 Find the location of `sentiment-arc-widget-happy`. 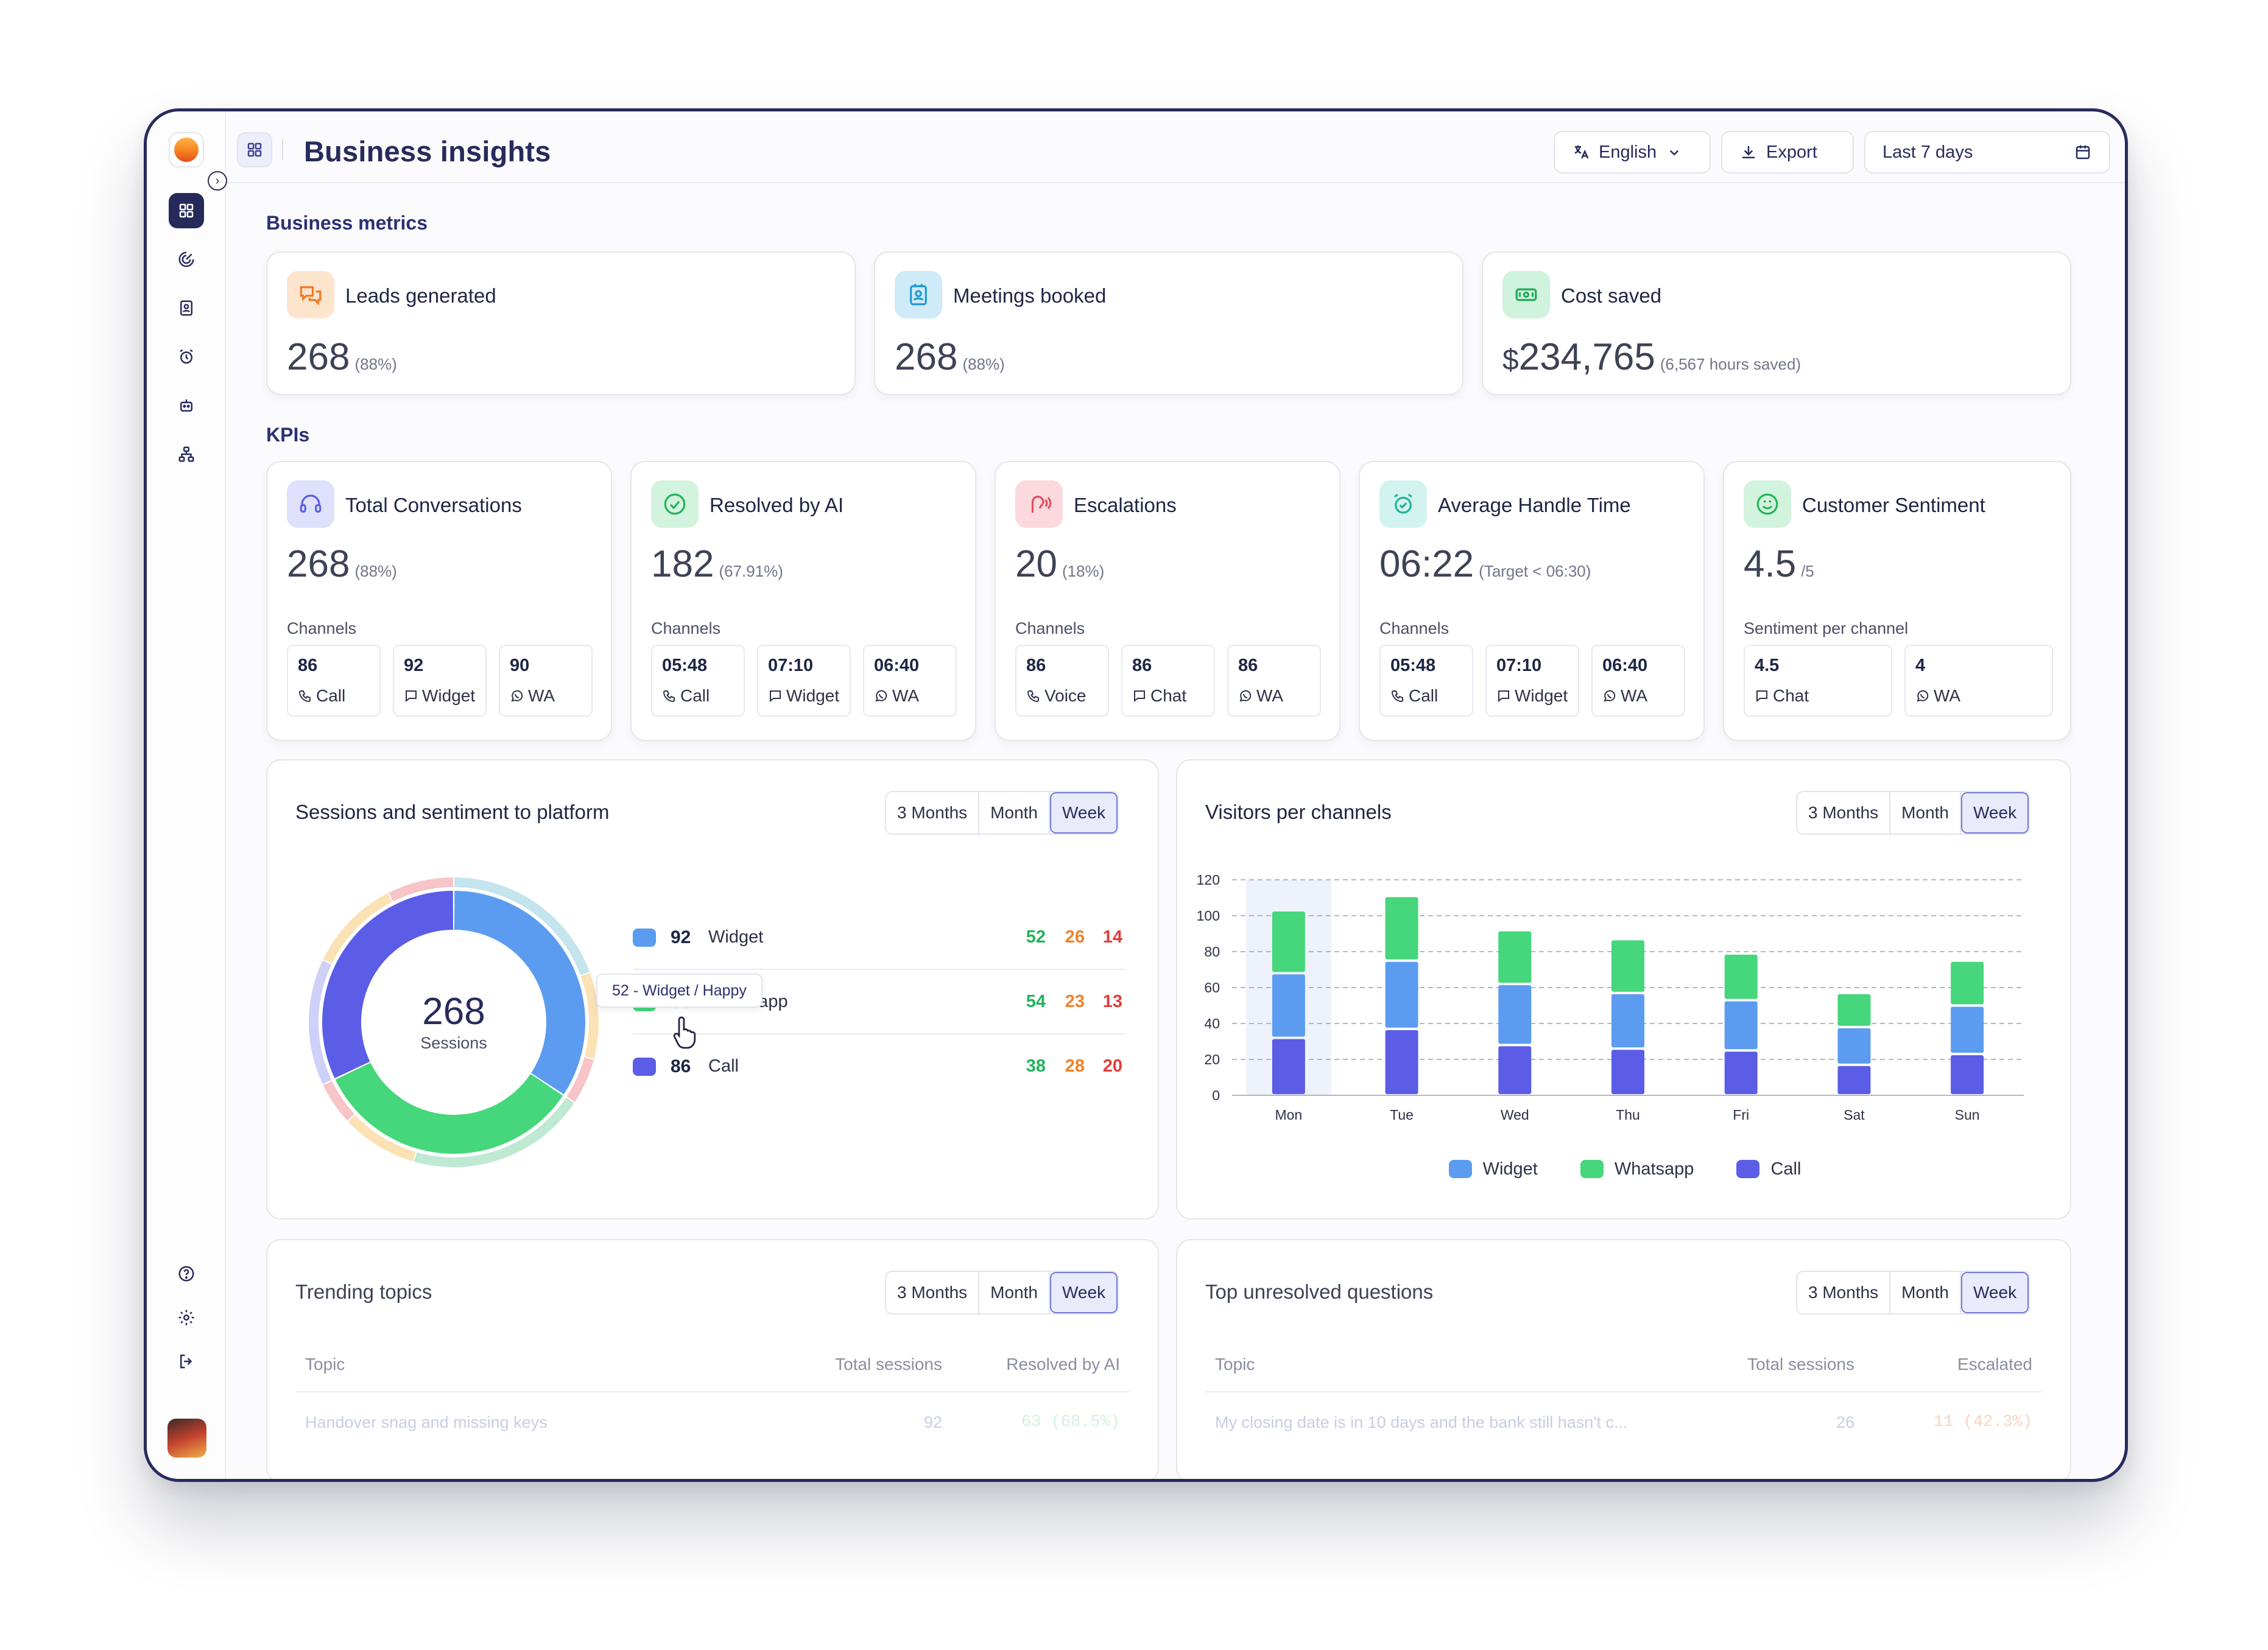

sentiment-arc-widget-happy is located at coordinates (522, 926).